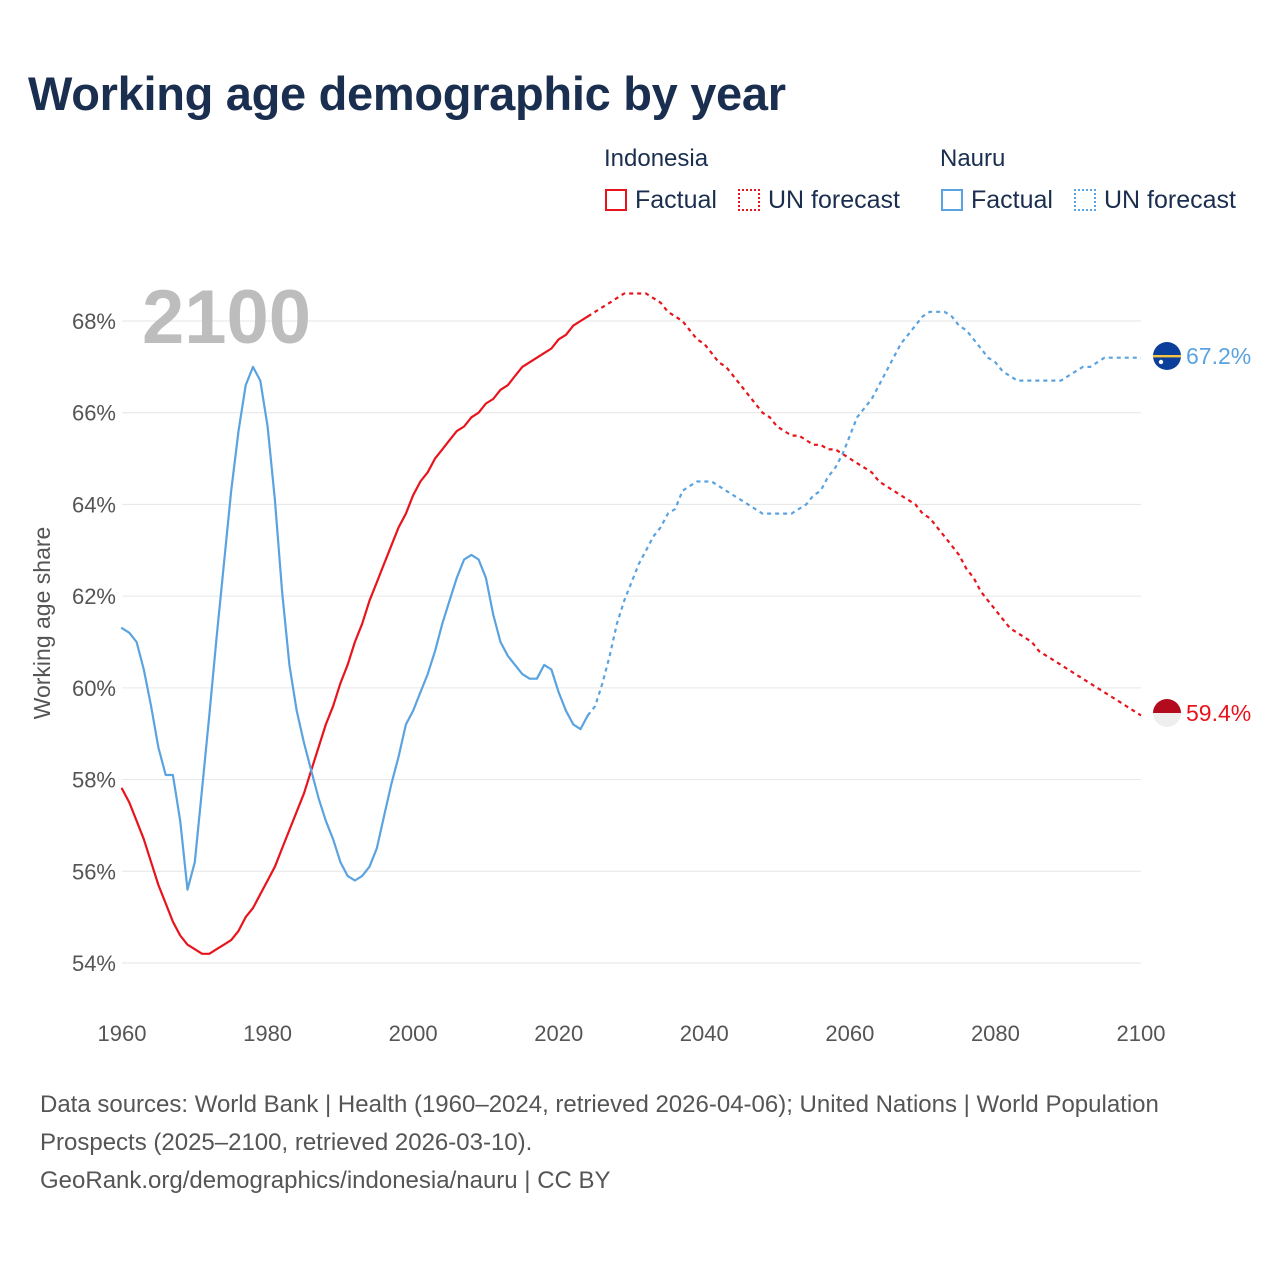 This screenshot has height=1280, width=1280. Describe the element at coordinates (995, 1033) in the screenshot. I see `x-tick-label: 2080` at that location.